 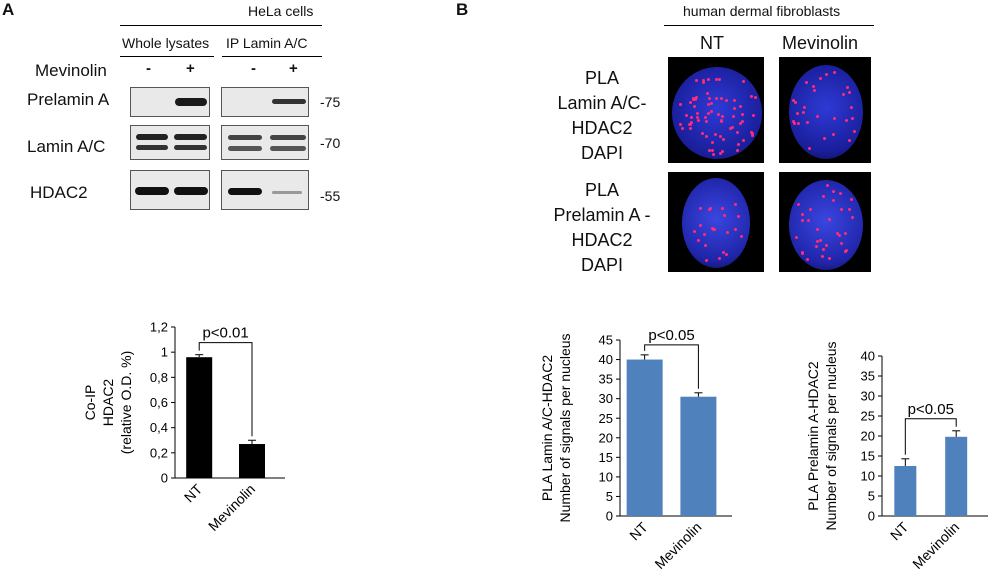 What do you see at coordinates (293, 68) in the screenshot?
I see `lane-sign: +` at bounding box center [293, 68].